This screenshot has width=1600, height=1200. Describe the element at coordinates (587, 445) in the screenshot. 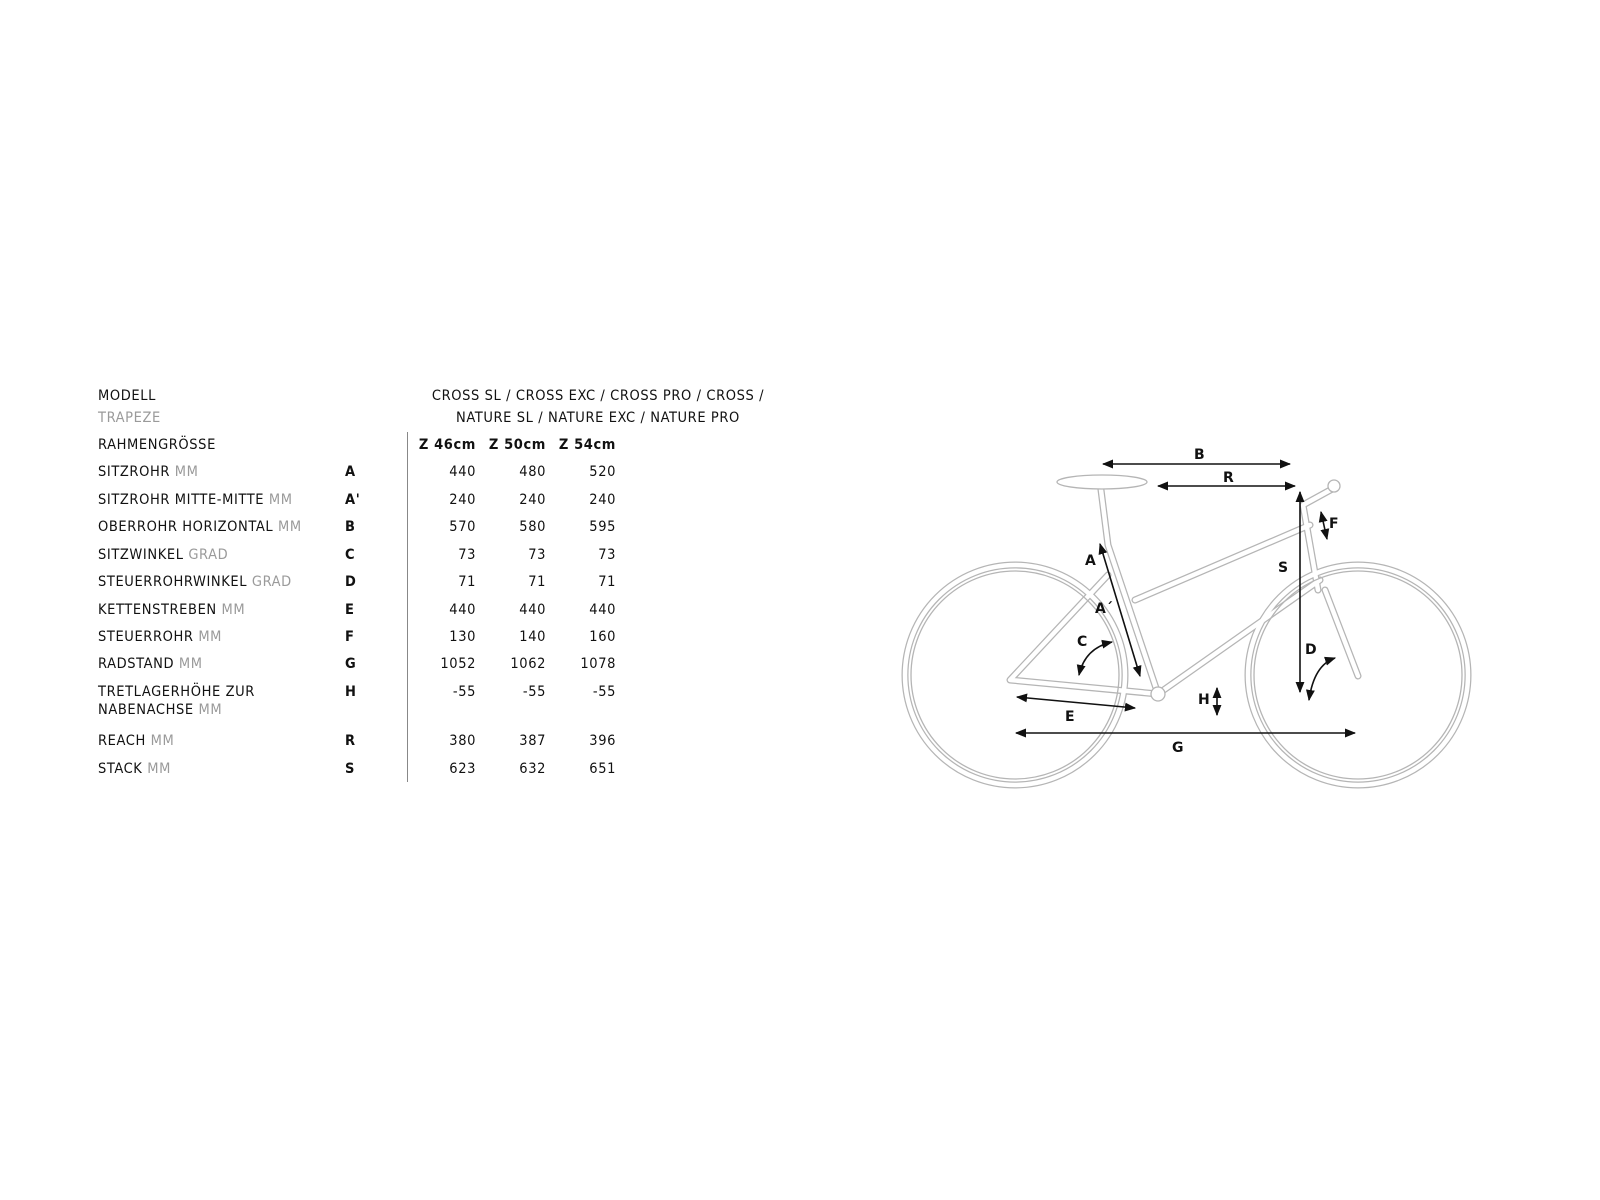

I see `size-header: Z 54cm` at that location.